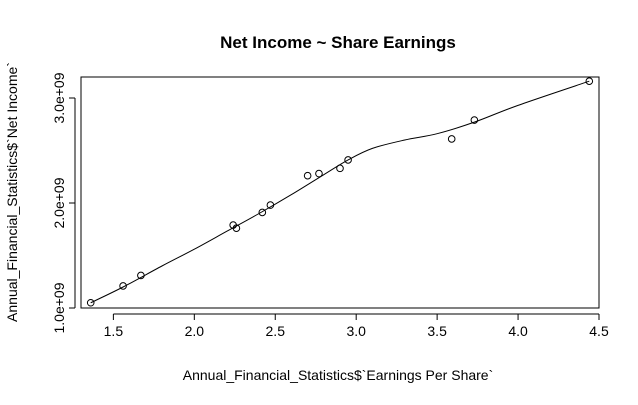  I want to click on x-tick-label: 2.5, so click(276, 331).